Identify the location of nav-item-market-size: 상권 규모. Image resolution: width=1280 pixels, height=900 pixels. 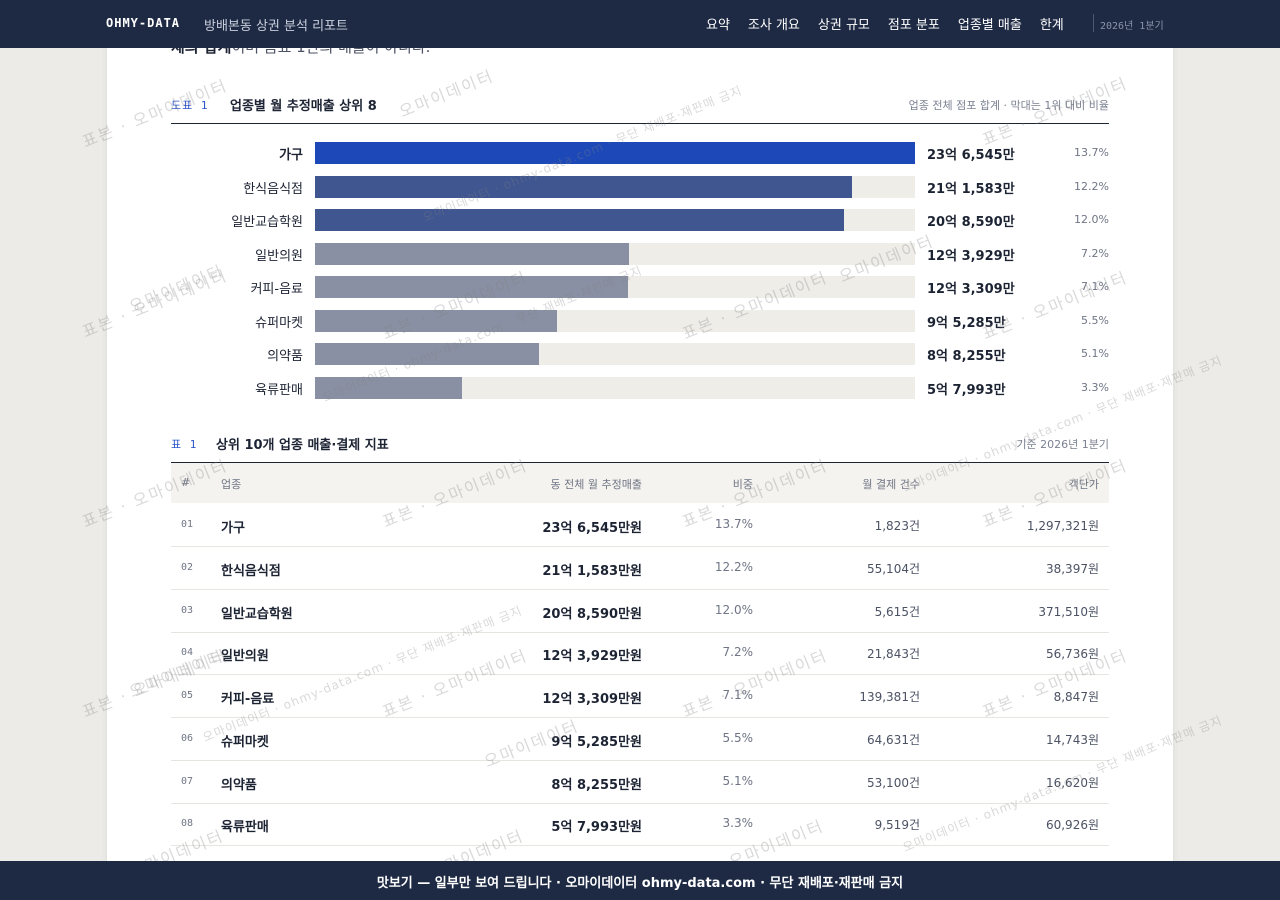
(843, 25).